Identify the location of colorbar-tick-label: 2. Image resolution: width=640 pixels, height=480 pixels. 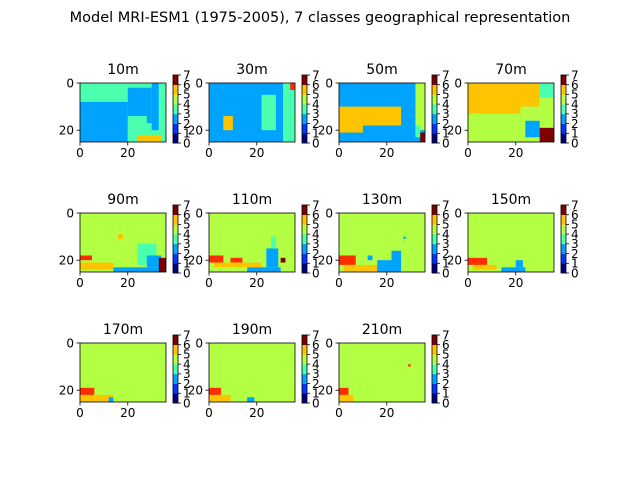
(187, 384).